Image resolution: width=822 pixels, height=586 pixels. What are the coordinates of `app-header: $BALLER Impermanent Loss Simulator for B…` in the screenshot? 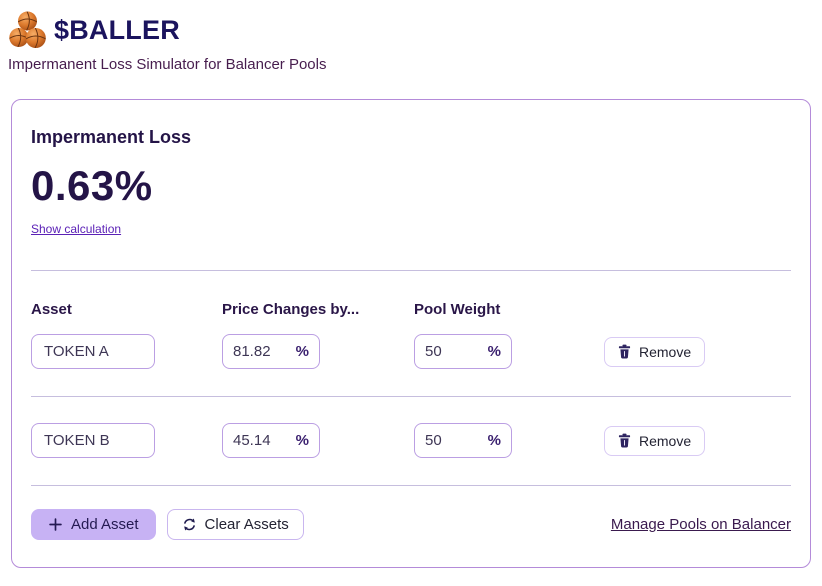 It's located at (167, 41).